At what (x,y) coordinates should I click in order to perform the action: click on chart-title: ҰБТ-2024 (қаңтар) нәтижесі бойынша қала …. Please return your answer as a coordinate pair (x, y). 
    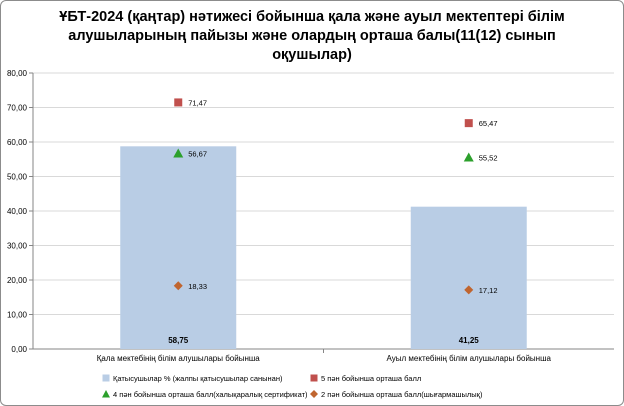
    Looking at the image, I should click on (312, 36).